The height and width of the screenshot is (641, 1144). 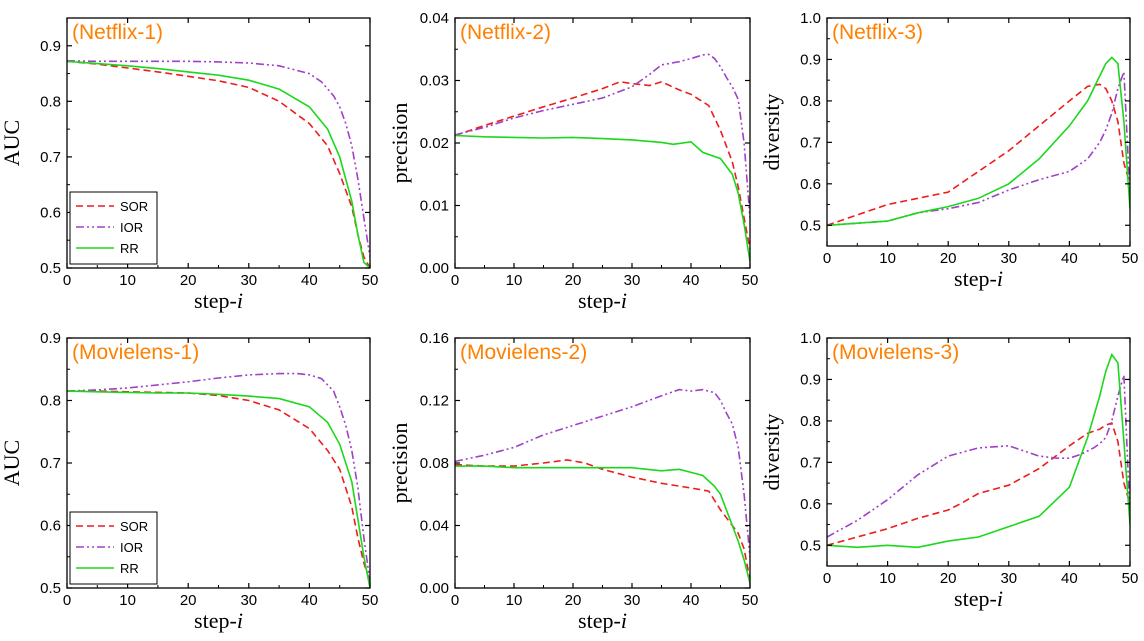 What do you see at coordinates (434, 206) in the screenshot?
I see `y-tick-label: 0.01` at bounding box center [434, 206].